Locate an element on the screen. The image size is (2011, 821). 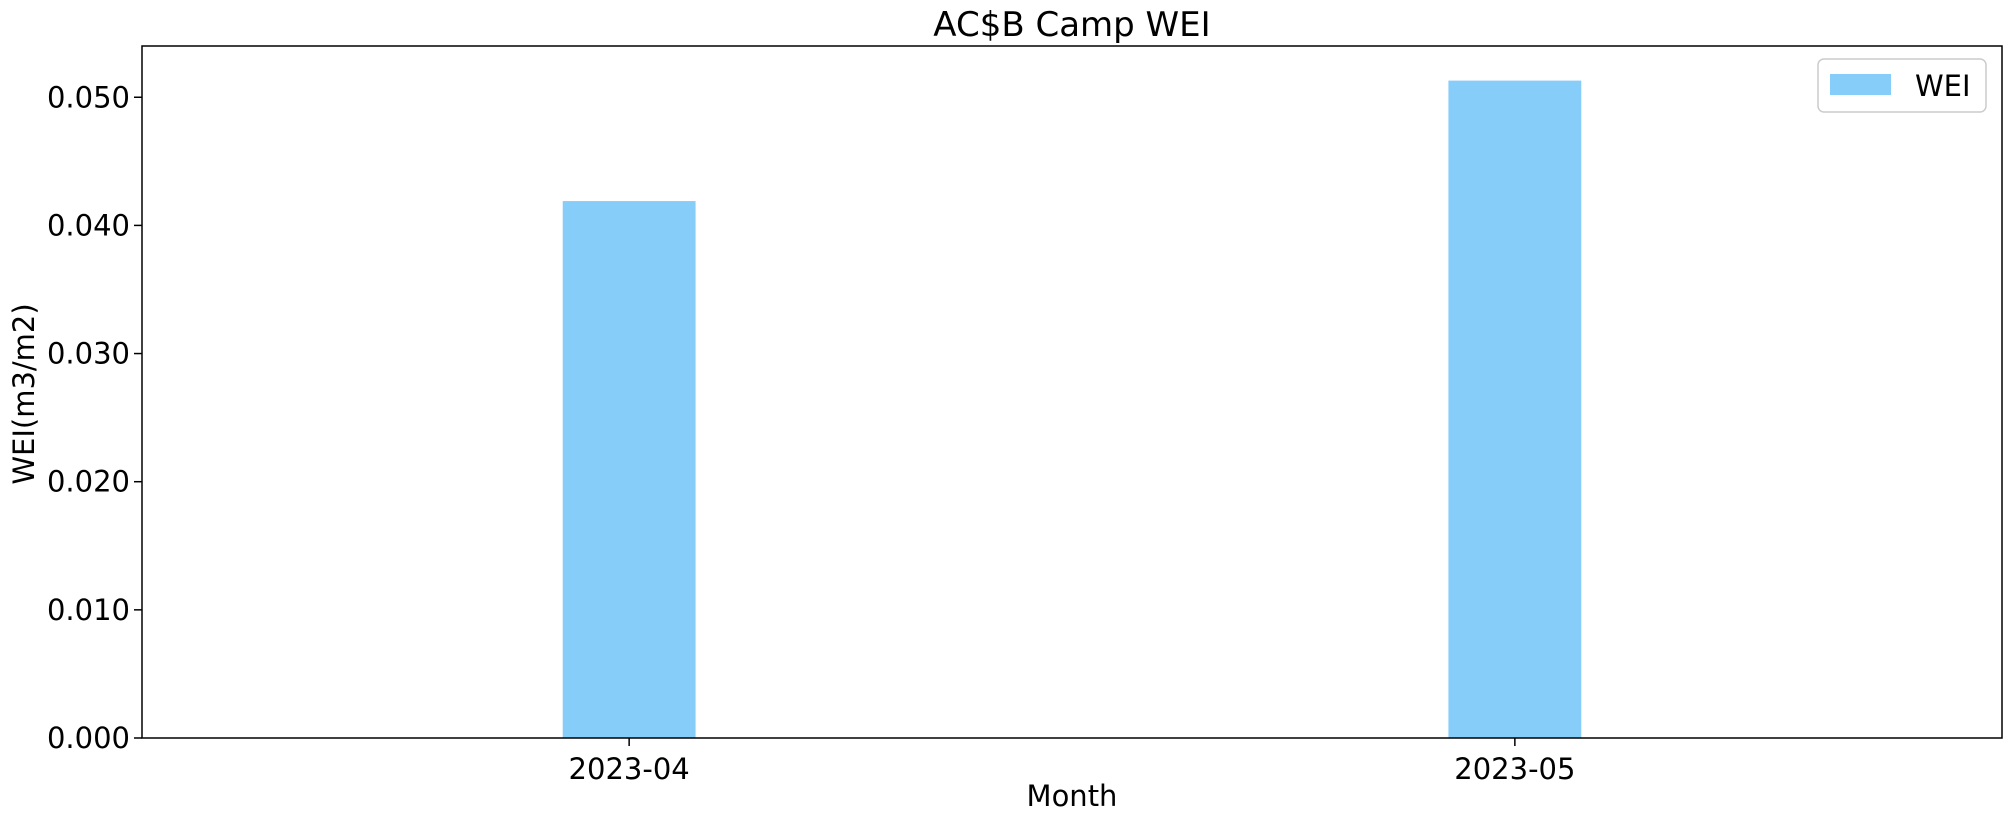
legend-swatch is located at coordinates (1860, 84).